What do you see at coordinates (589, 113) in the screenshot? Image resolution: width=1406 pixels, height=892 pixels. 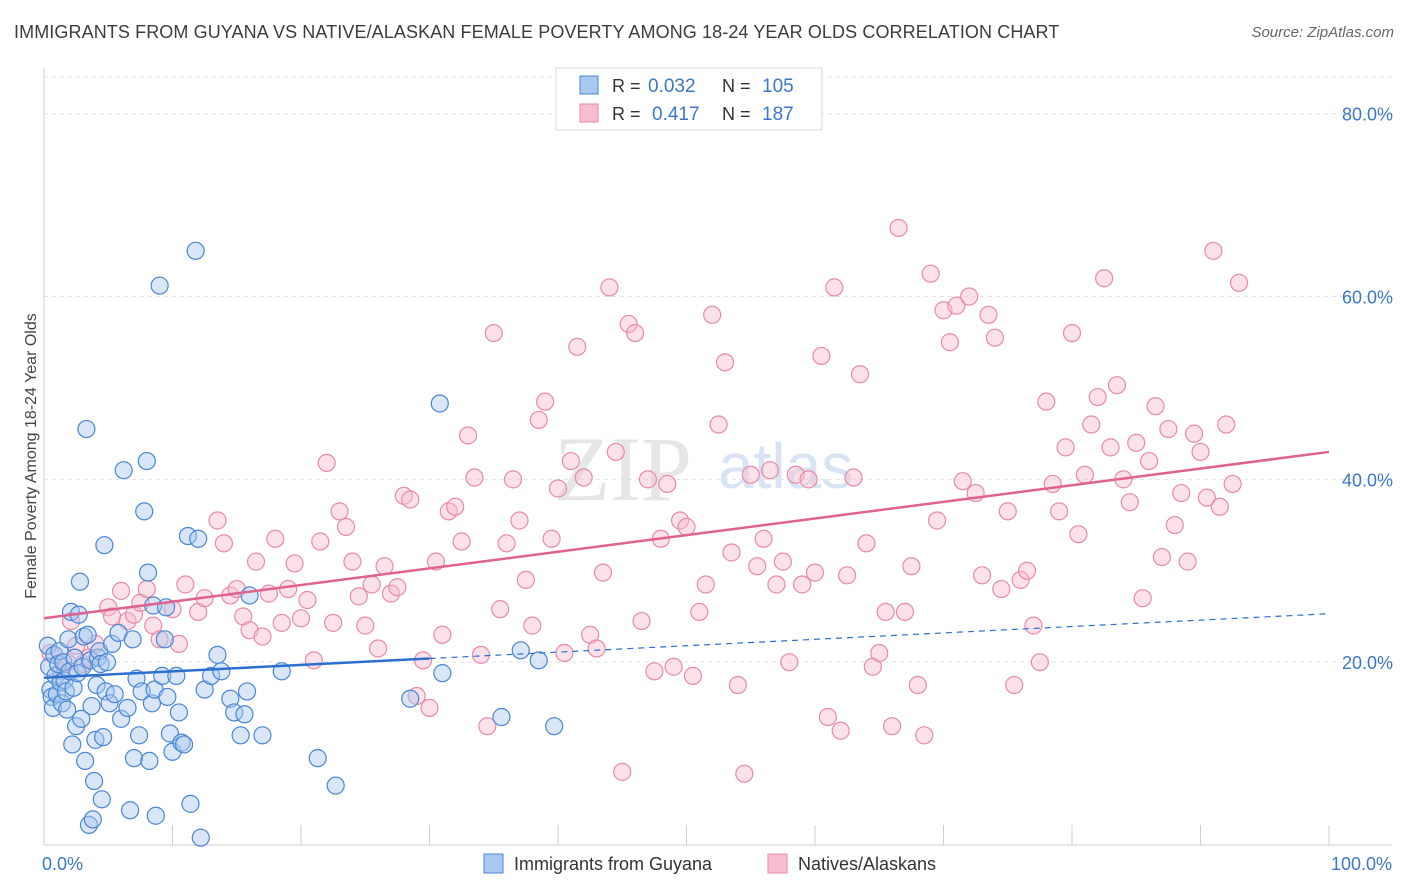 I see `legend-swatch-pink` at bounding box center [589, 113].